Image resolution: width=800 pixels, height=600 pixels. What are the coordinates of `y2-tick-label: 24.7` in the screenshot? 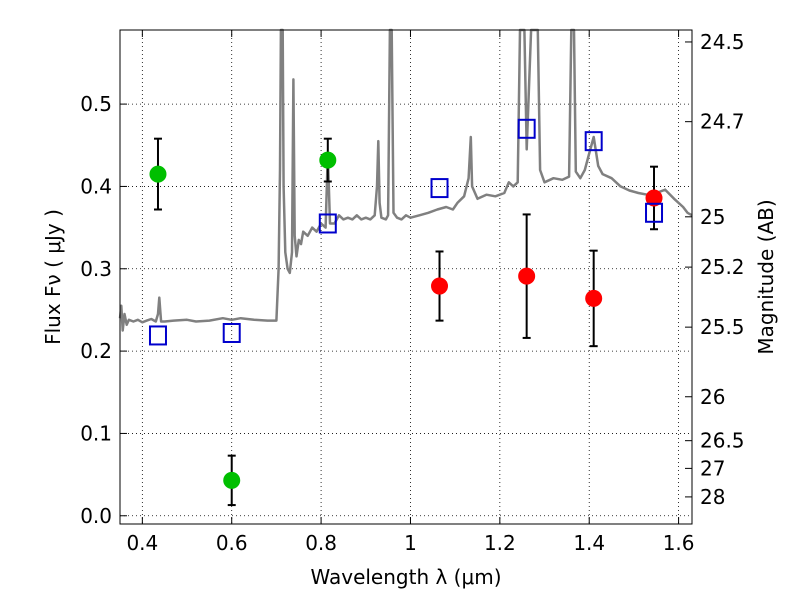 It's located at (722, 122).